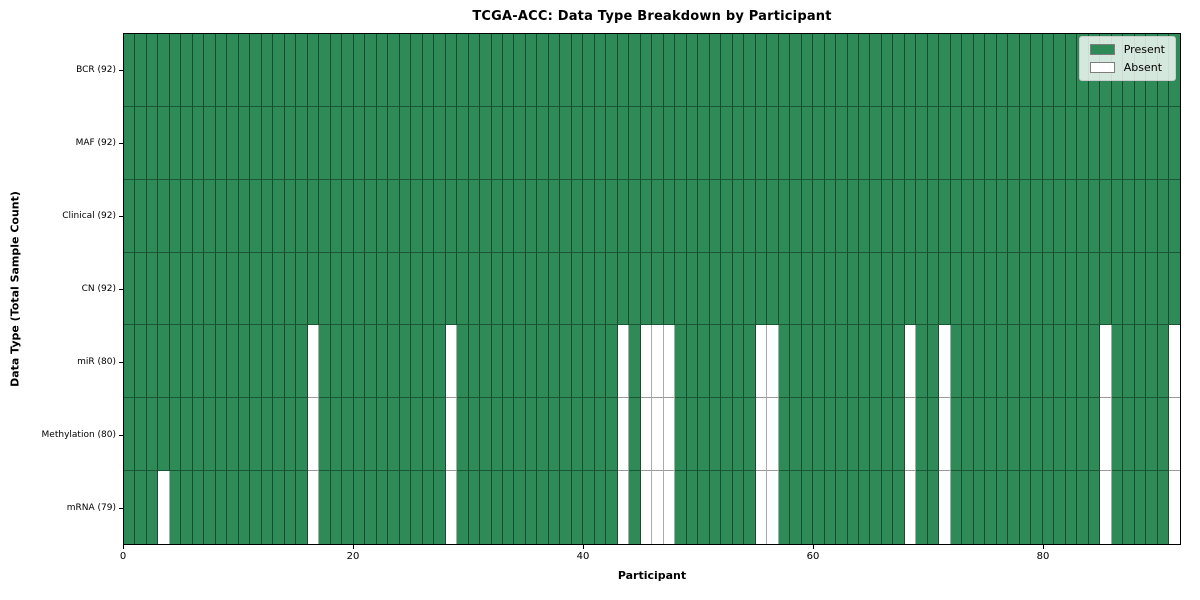 Image resolution: width=1200 pixels, height=600 pixels. I want to click on legend-label: Absent, so click(1143, 67).